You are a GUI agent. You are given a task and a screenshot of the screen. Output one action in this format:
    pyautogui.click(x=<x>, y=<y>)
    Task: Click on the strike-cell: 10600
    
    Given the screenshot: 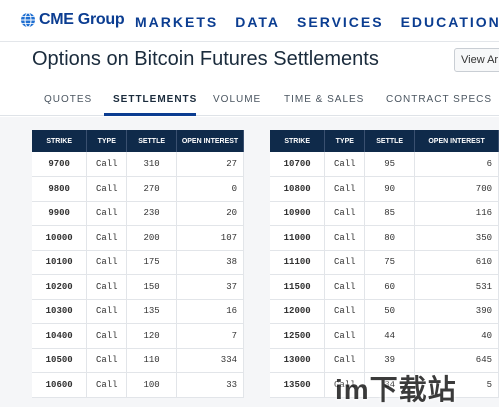 What is the action you would take?
    pyautogui.click(x=60, y=385)
    